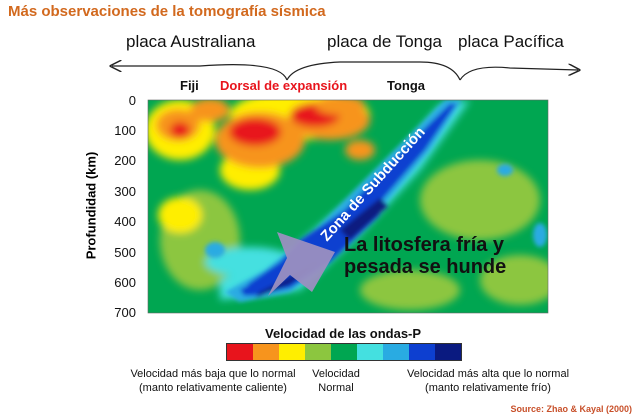  Describe the element at coordinates (424, 245) in the screenshot. I see `caption-line1: La litosfera fría y` at that location.